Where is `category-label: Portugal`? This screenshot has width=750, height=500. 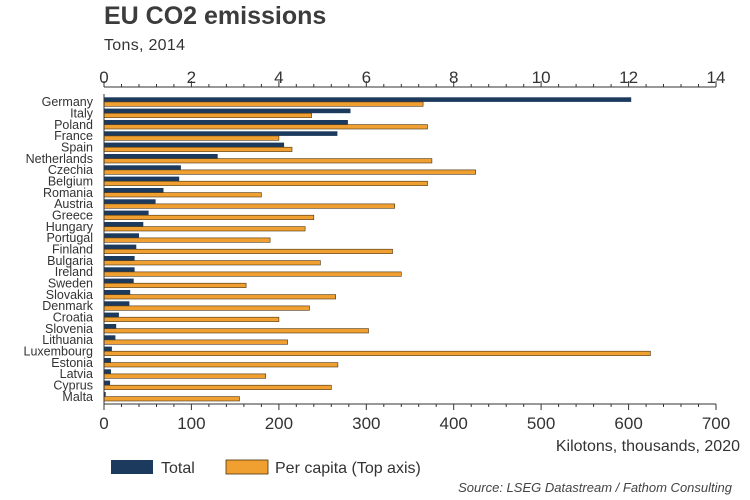 category-label: Portugal is located at coordinates (69, 238).